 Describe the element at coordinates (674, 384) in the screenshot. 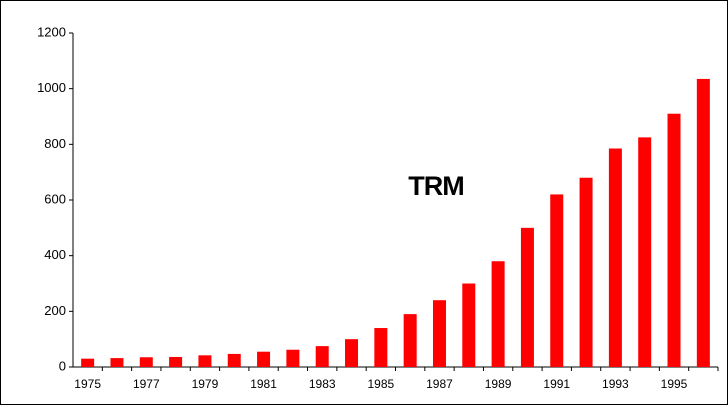

I see `x-tick-label: 1995` at that location.